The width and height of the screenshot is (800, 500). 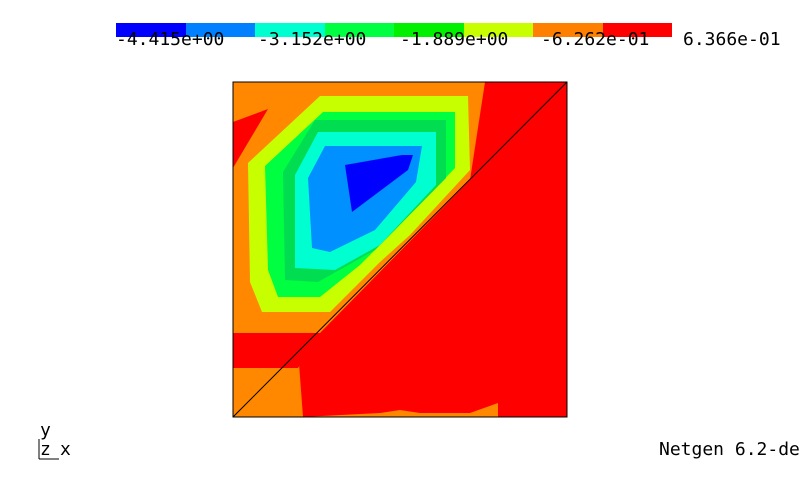 I want to click on color-bar, so click(x=394, y=30).